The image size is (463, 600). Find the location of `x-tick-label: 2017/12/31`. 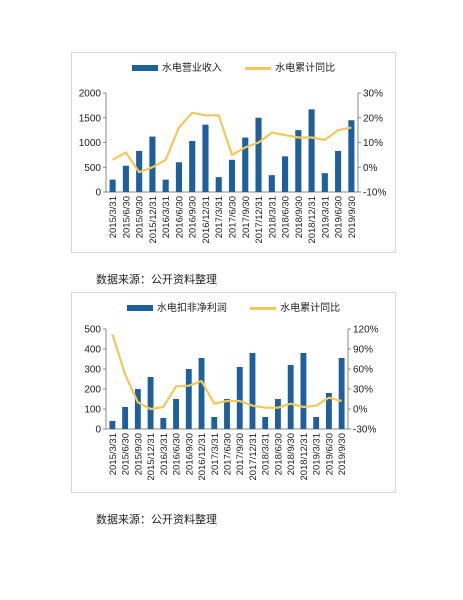

x-tick-label: 2017/12/31 is located at coordinates (259, 220).